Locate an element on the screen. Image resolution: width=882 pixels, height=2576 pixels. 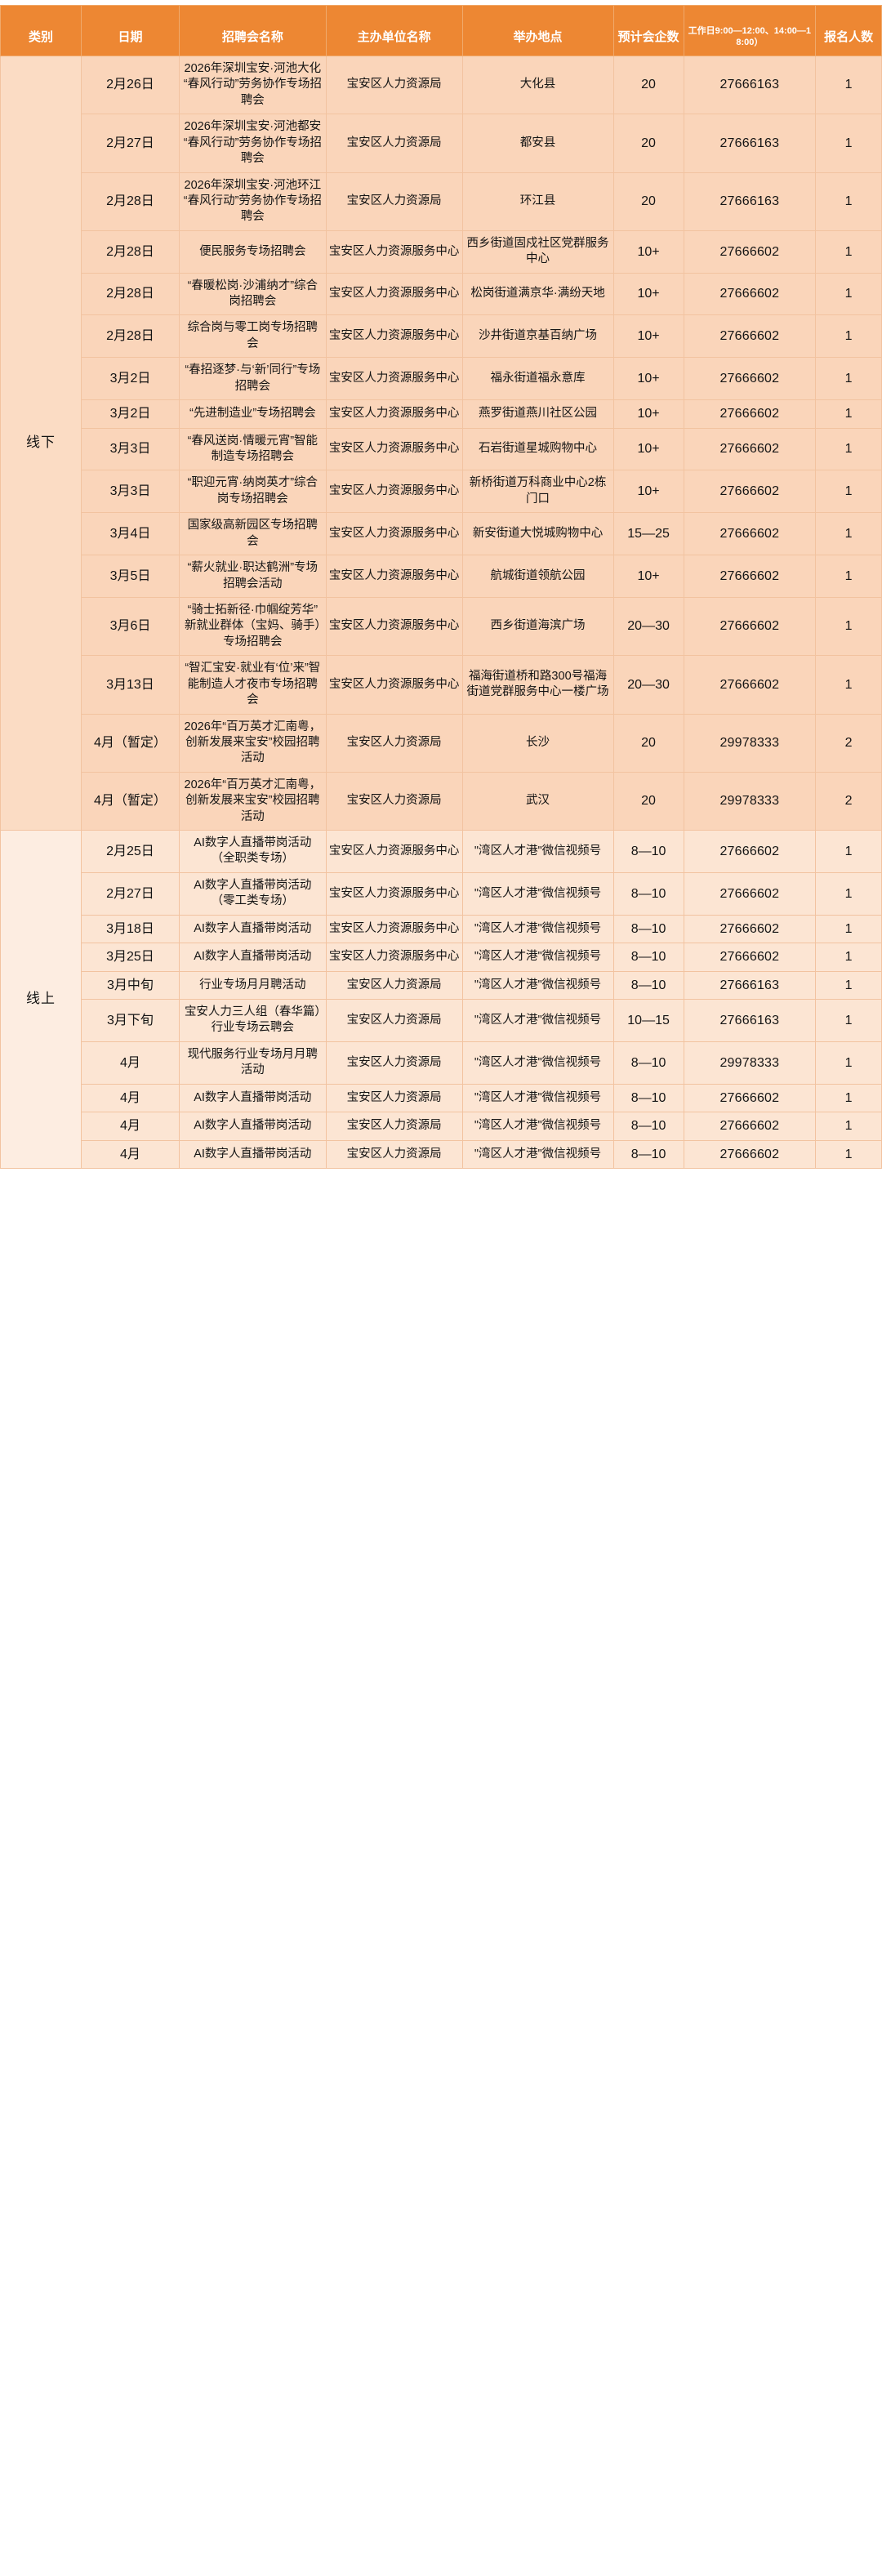
cell-name: 综合岗与零工岗专场招聘会 is located at coordinates (252, 336).